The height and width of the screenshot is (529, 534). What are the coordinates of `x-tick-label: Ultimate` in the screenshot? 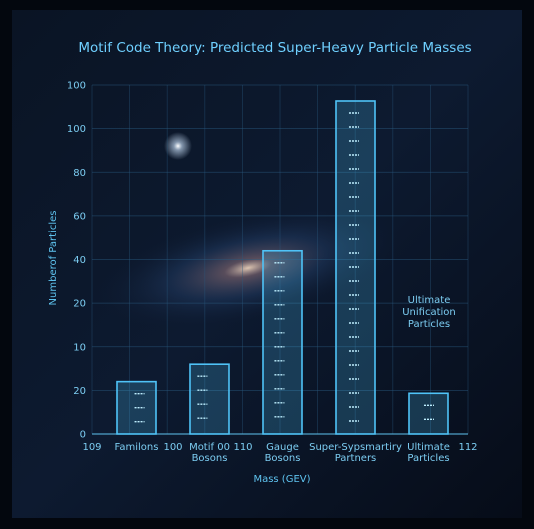 It's located at (428, 447).